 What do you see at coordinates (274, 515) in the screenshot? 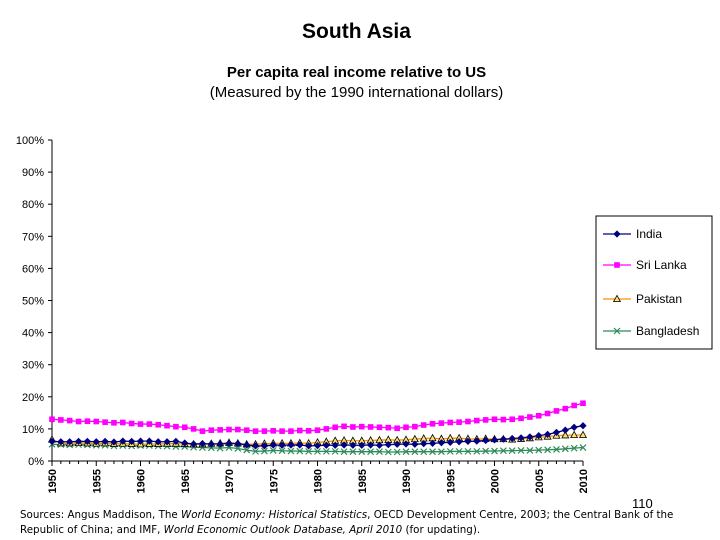
I see `sources-work-title: World Economy: Historical Statistics` at bounding box center [274, 515].